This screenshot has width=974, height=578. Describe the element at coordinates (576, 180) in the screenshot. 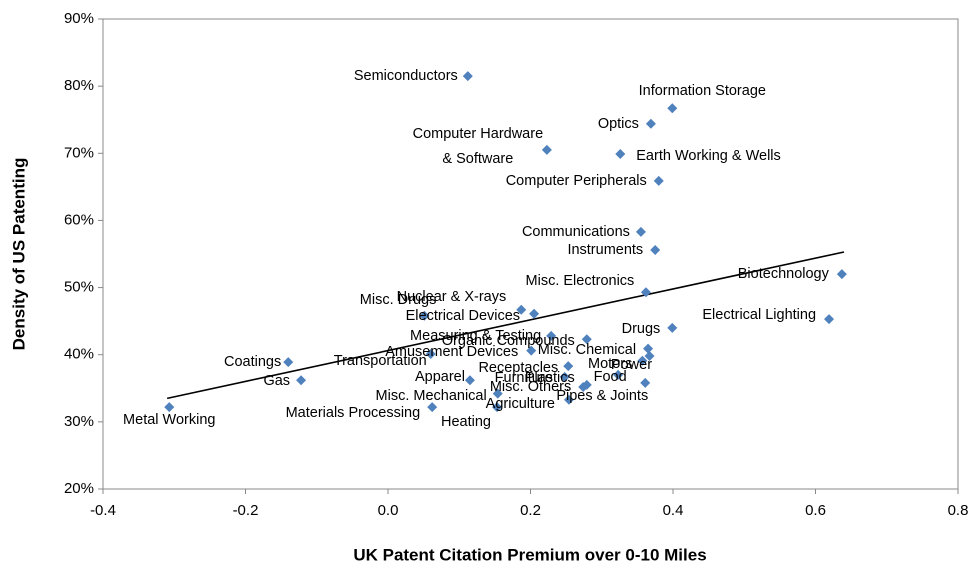

I see `point-label: Computer Peripherals` at that location.